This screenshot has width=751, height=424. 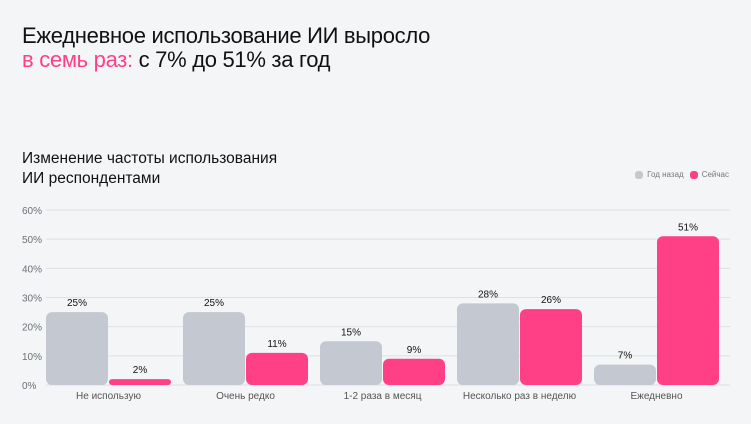 I want to click on legend-item-now: Сейчас, so click(x=709, y=174).